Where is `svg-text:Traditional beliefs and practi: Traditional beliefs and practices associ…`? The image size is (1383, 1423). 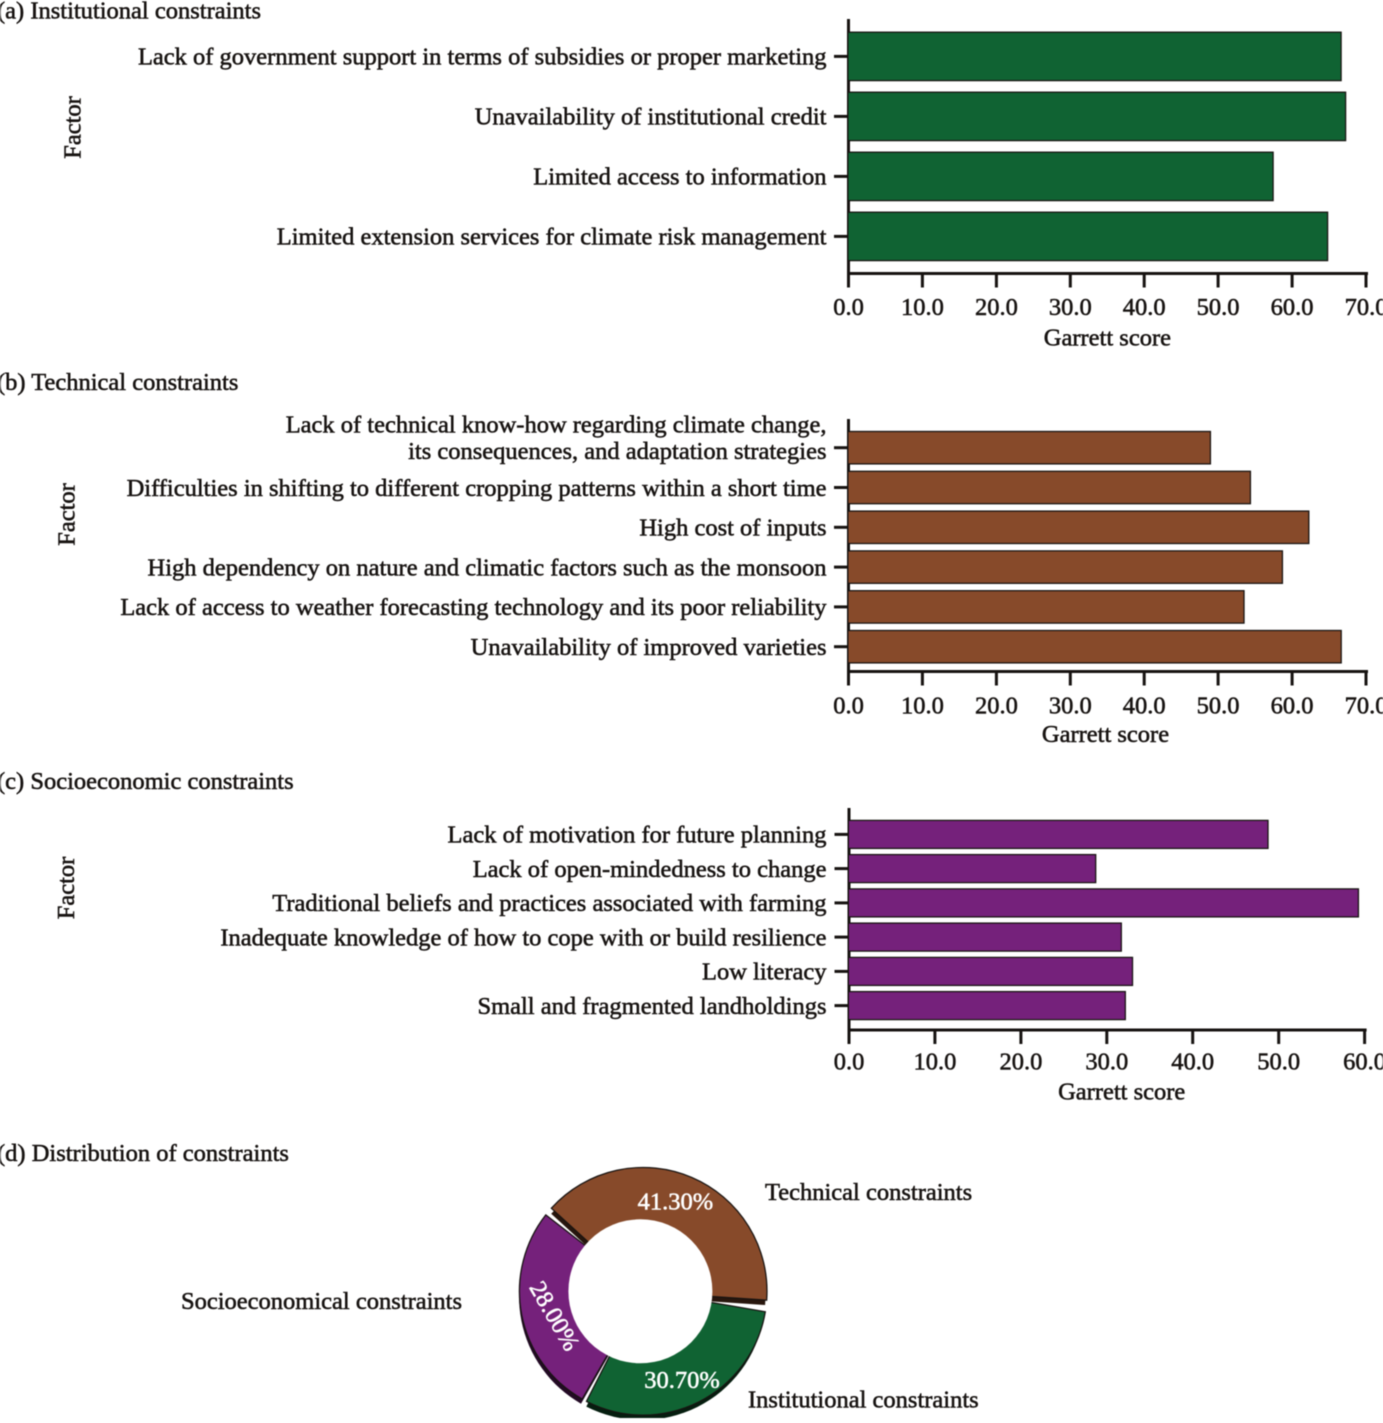
svg-text:Traditional beliefs and practi: Traditional beliefs and practices associ… is located at coordinates (549, 903).